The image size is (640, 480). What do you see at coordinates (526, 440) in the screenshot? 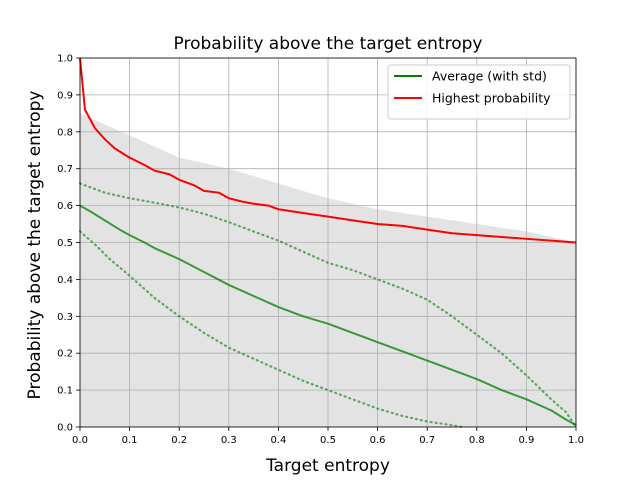
I see `x-tick-label: 0.9` at bounding box center [526, 440].